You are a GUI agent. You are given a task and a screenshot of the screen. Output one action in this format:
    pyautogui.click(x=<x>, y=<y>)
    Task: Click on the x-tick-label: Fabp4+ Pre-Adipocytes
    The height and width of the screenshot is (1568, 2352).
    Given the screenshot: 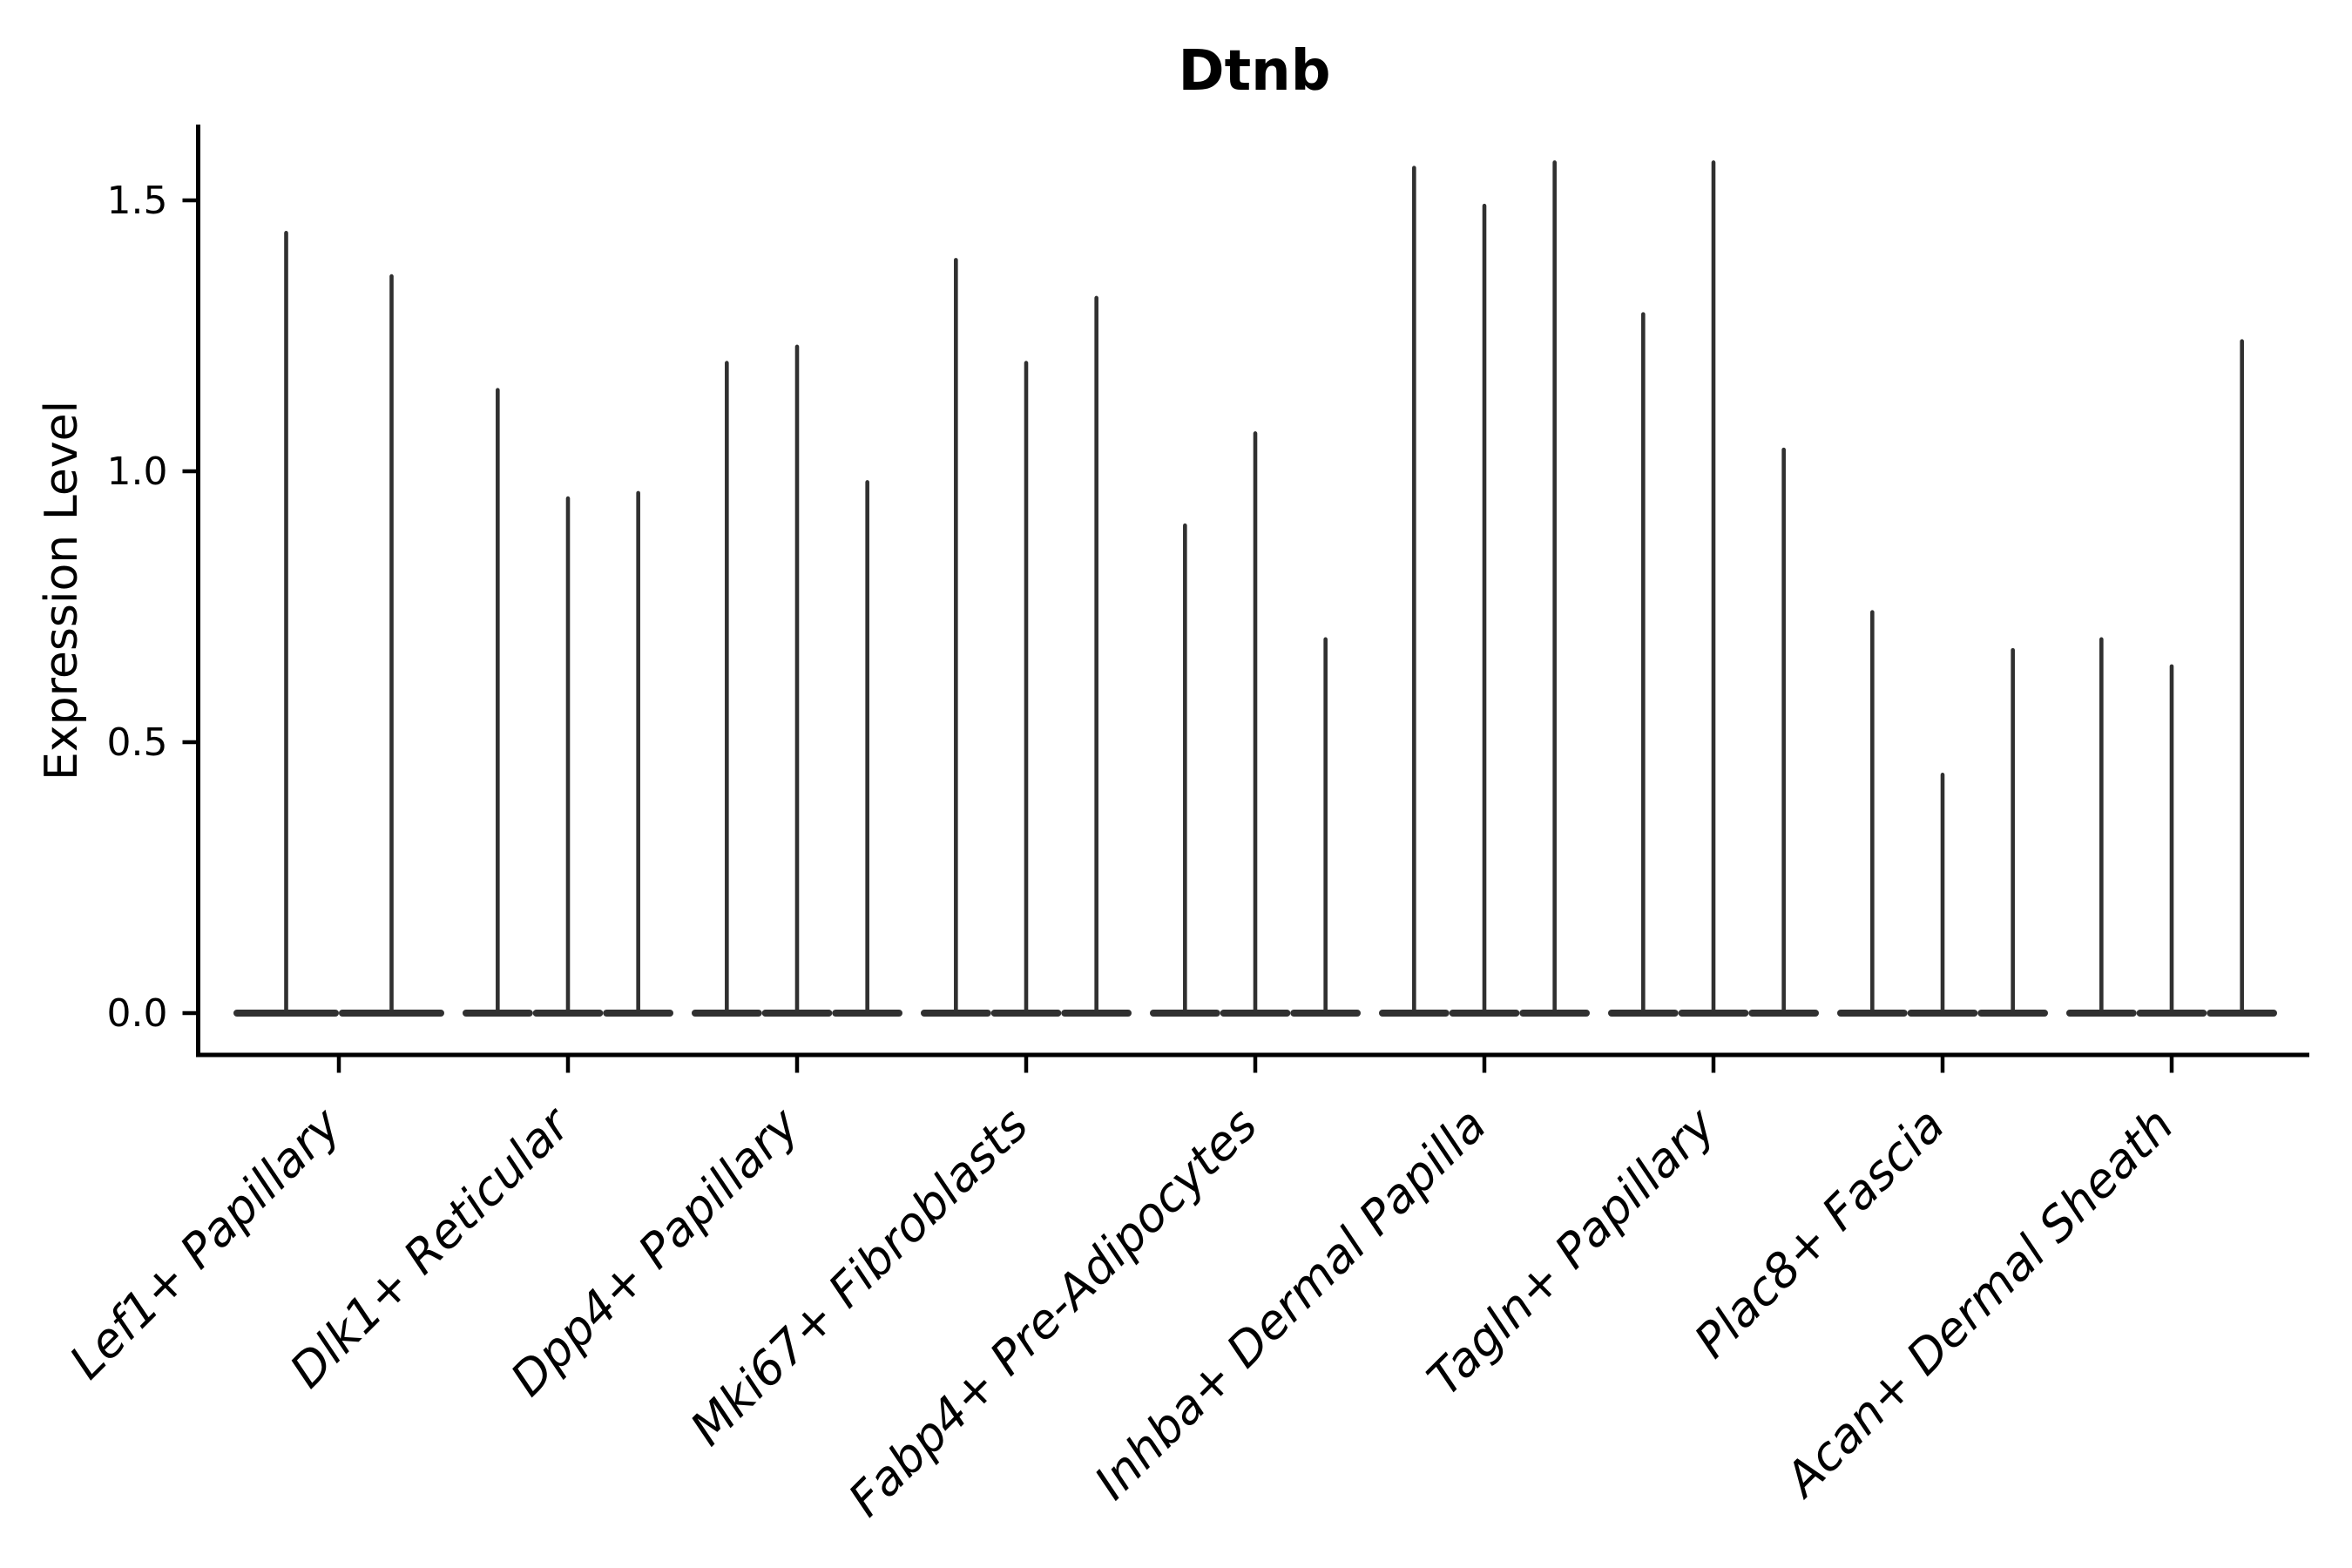 What is the action you would take?
    pyautogui.click(x=1053, y=1312)
    